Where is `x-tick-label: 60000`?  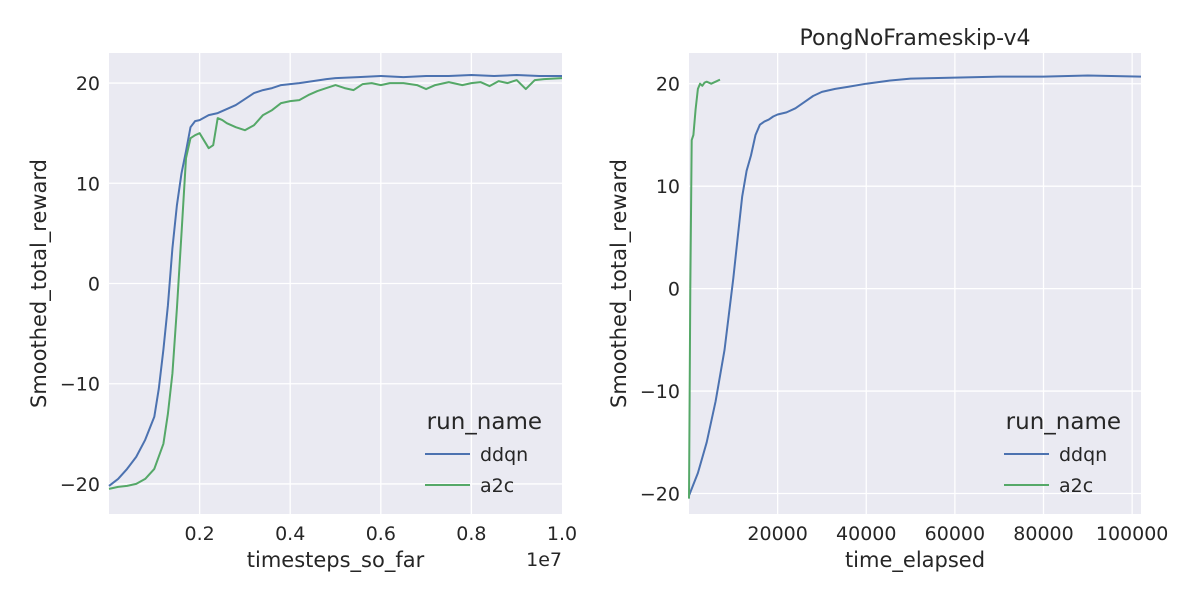
x-tick-label: 60000 is located at coordinates (955, 534).